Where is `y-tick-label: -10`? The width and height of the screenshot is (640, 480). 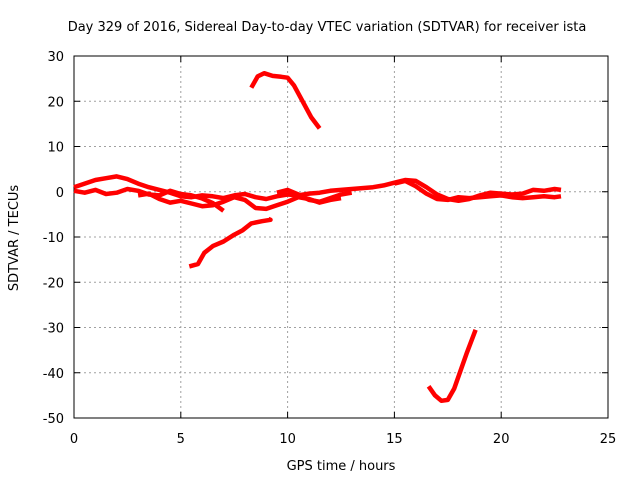 y-tick-label: -10 is located at coordinates (53, 238).